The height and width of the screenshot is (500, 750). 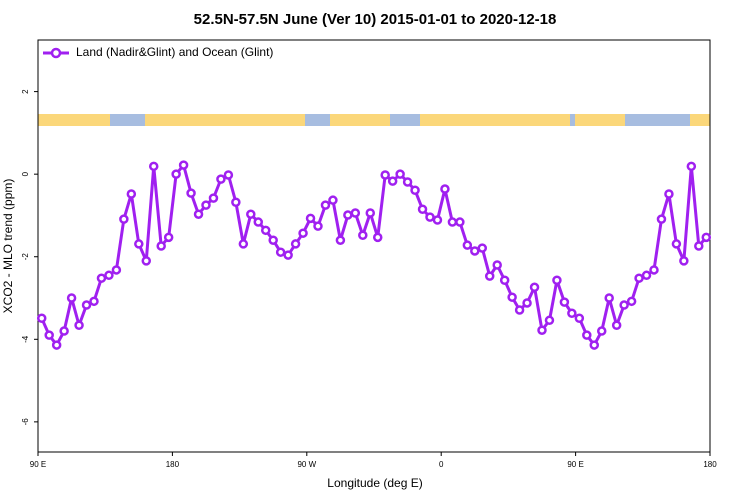 What do you see at coordinates (374, 483) in the screenshot?
I see `x-axis-label: Longitude (deg E)` at bounding box center [374, 483].